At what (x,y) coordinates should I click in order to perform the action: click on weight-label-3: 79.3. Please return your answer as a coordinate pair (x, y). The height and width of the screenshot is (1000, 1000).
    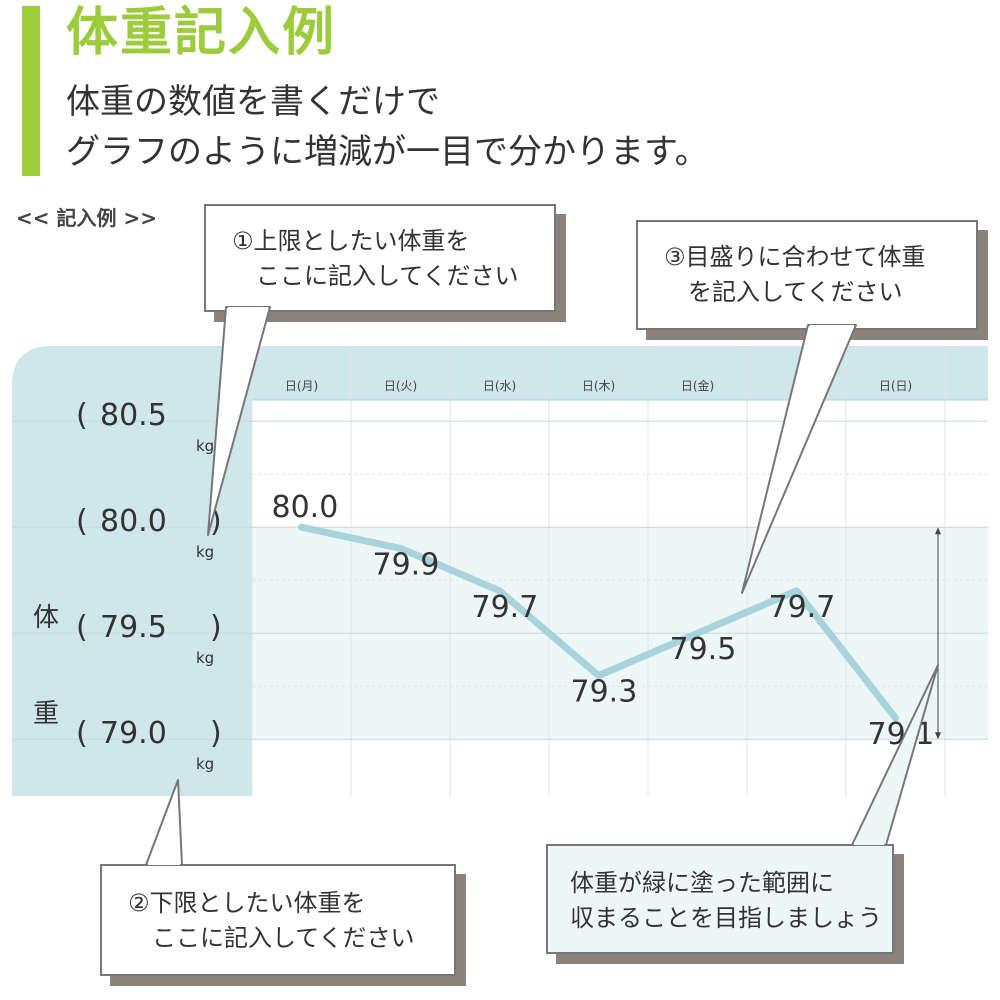
    Looking at the image, I should click on (604, 692).